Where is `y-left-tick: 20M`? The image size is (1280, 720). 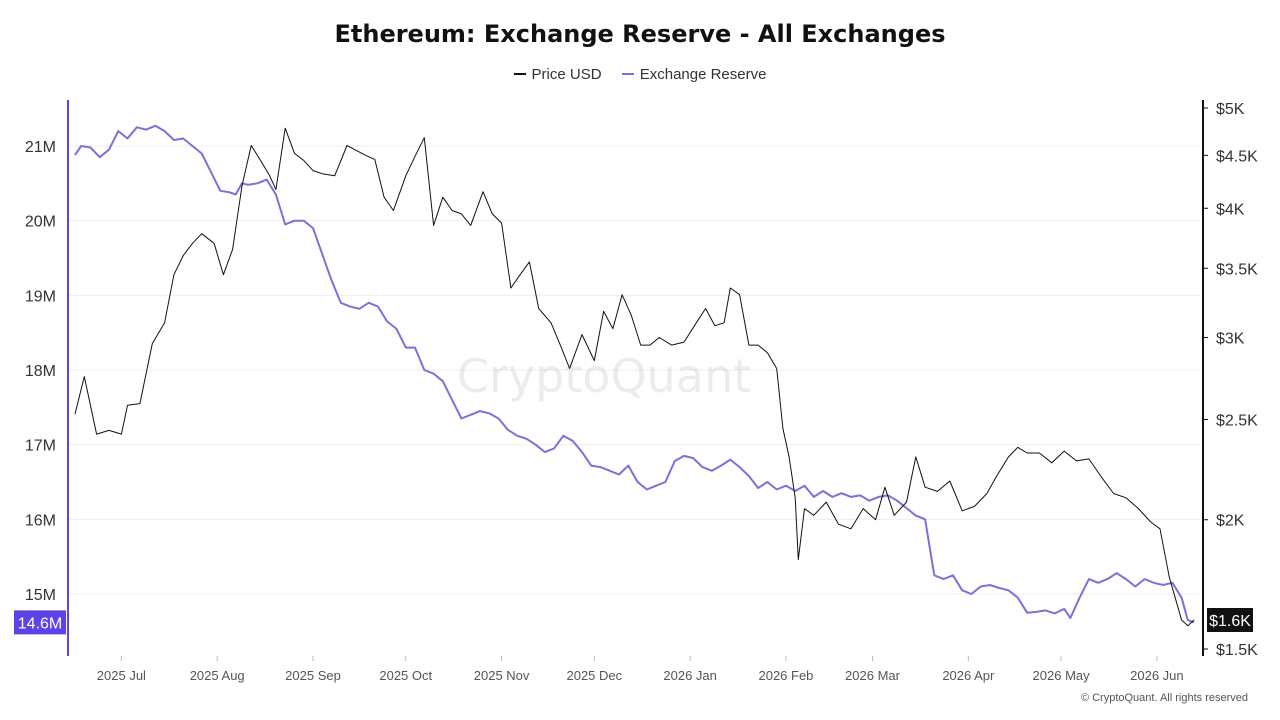 y-left-tick: 20M is located at coordinates (40, 222).